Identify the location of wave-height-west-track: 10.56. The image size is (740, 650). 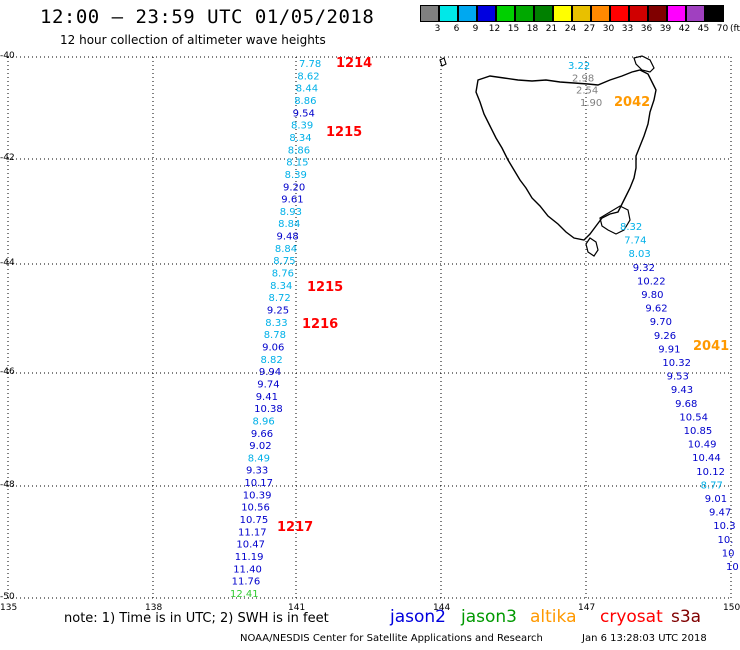
(255, 508).